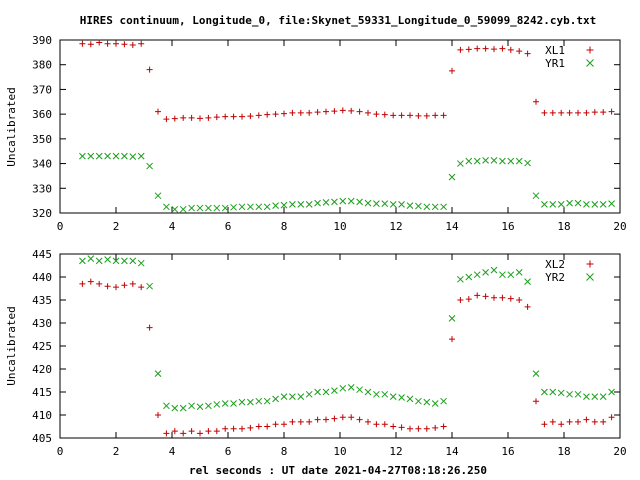  What do you see at coordinates (228, 451) in the screenshot?
I see `x-tick-label: 6` at bounding box center [228, 451].